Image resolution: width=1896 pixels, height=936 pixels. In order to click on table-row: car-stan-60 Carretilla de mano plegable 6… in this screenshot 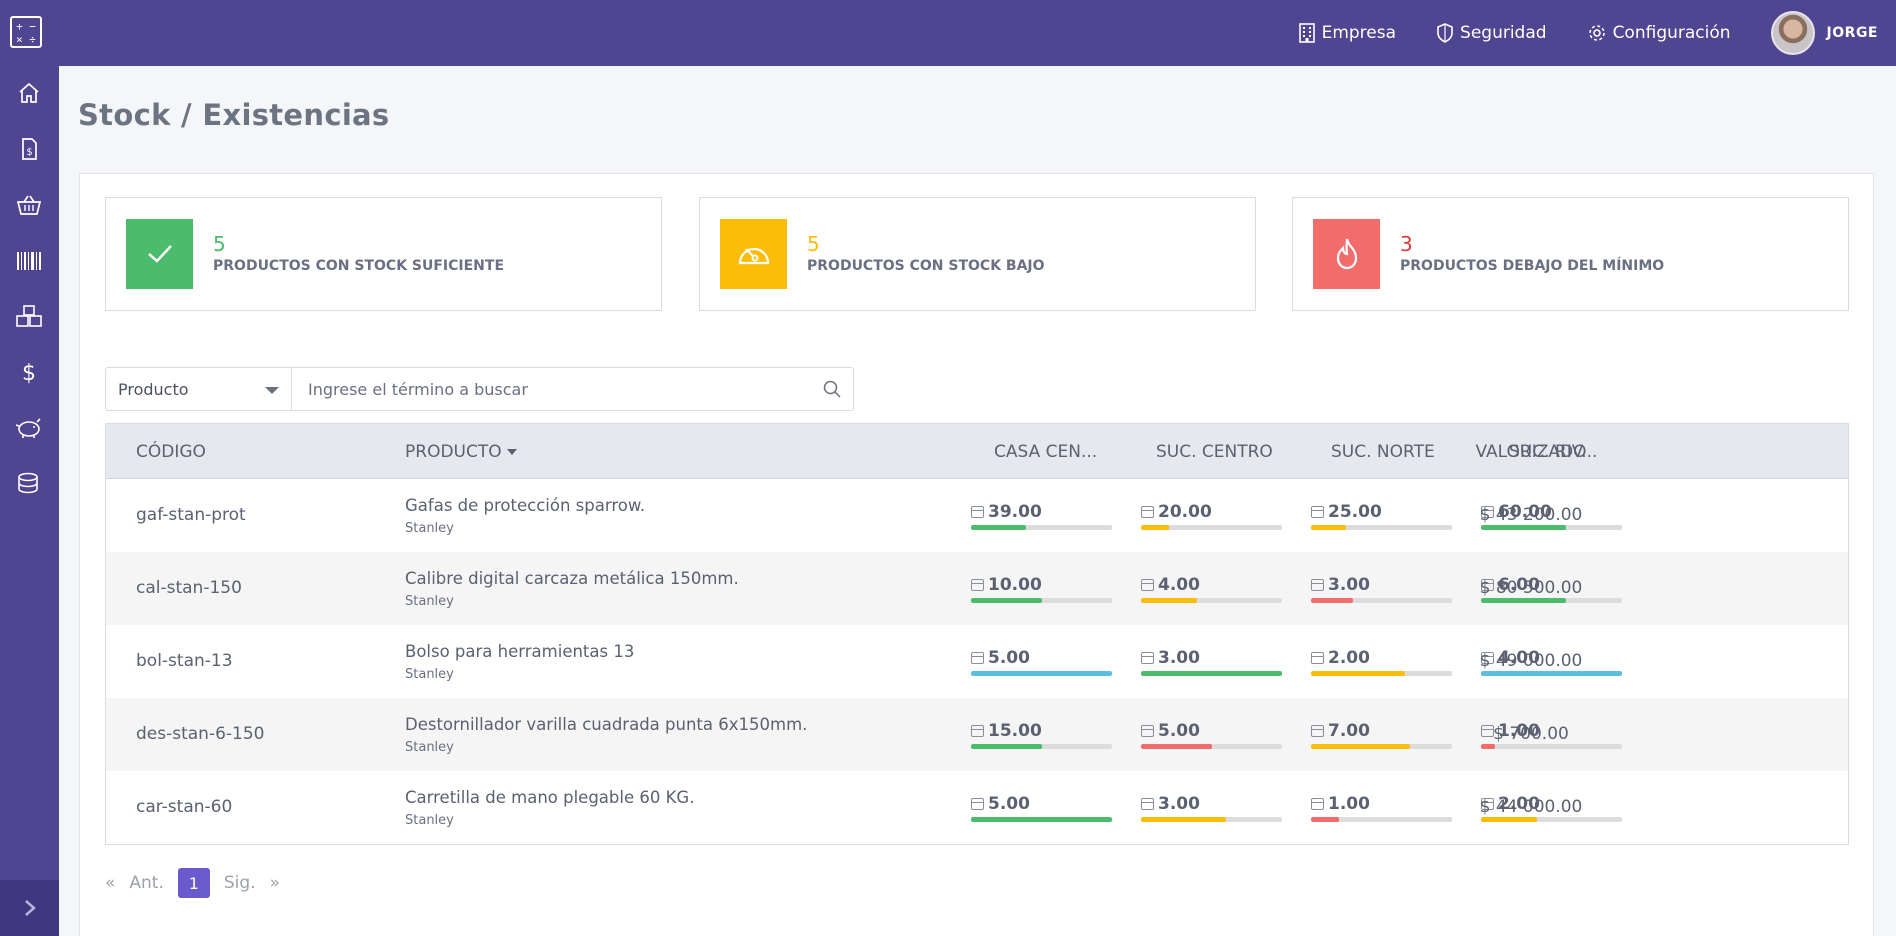, I will do `click(977, 807)`.